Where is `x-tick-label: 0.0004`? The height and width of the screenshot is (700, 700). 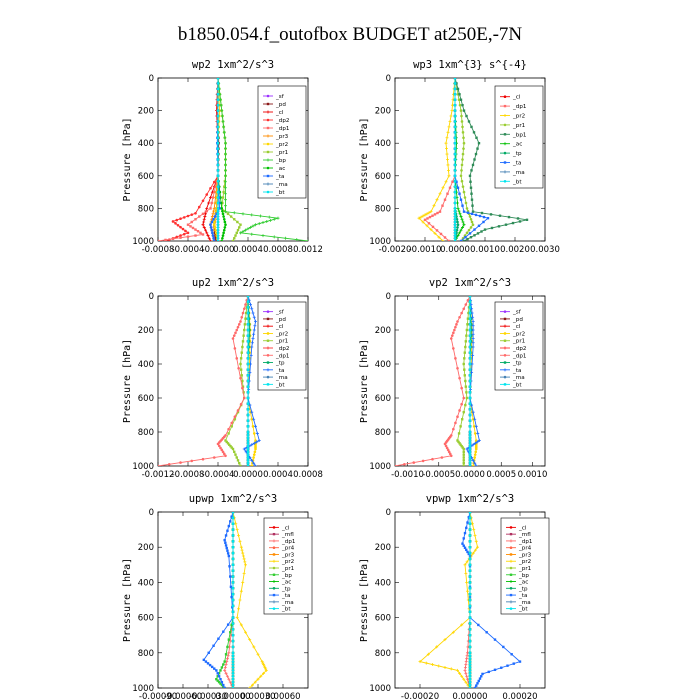 x-tick-label: 0.0004 is located at coordinates (248, 250).